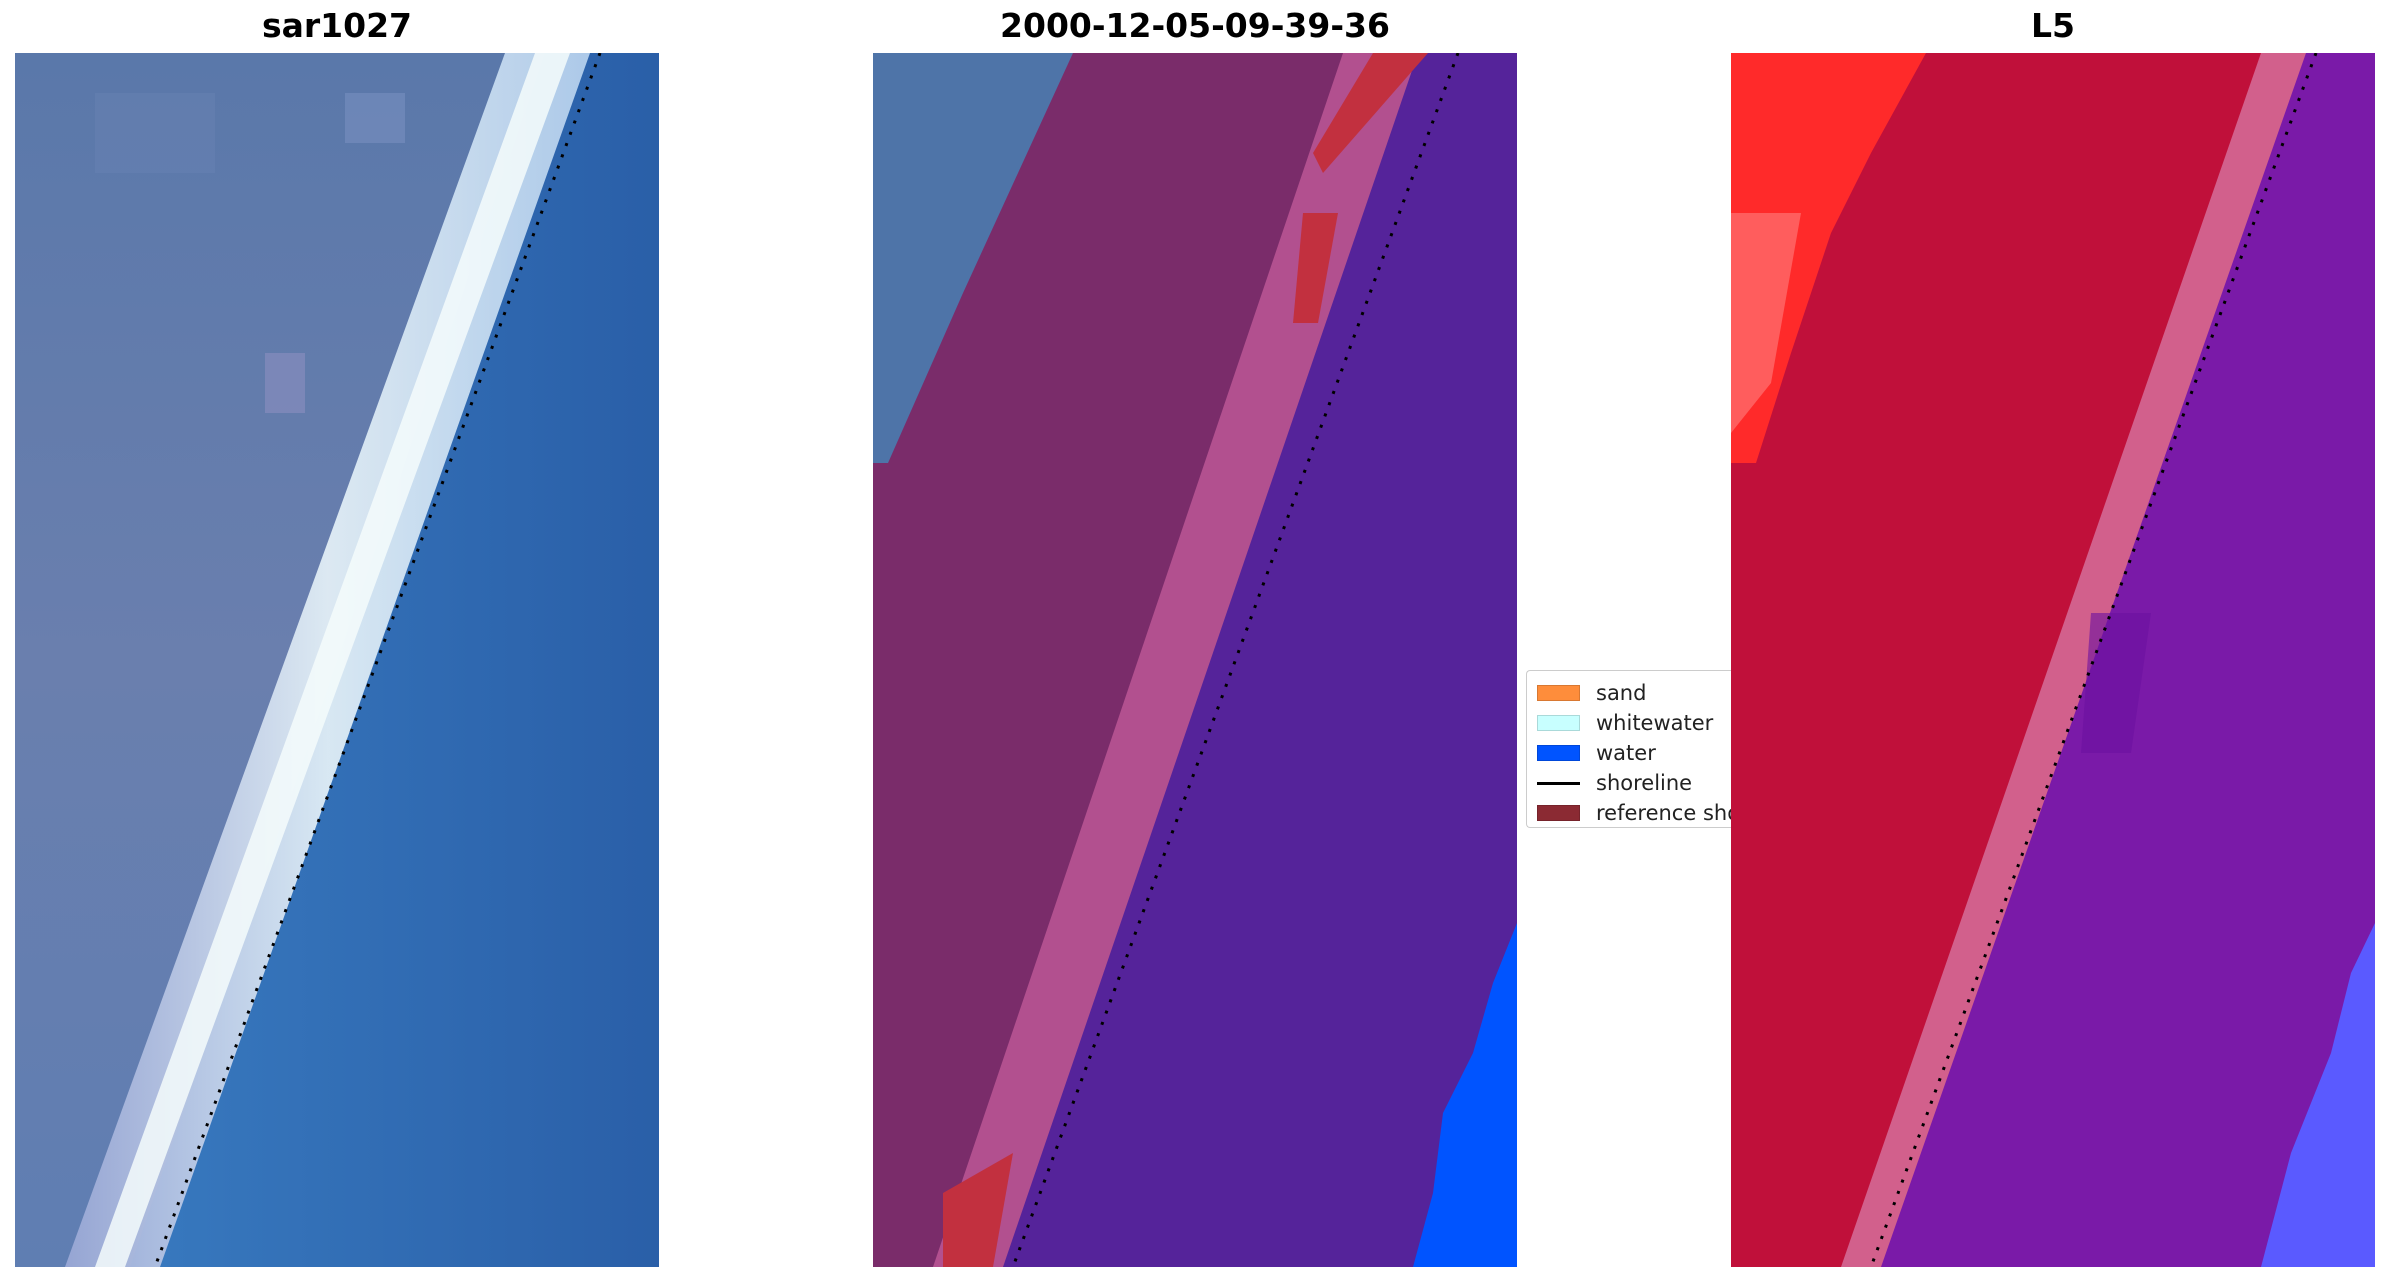 Image resolution: width=2388 pixels, height=1283 pixels. Describe the element at coordinates (2053, 25) in the screenshot. I see `panel-title-index: L5` at that location.